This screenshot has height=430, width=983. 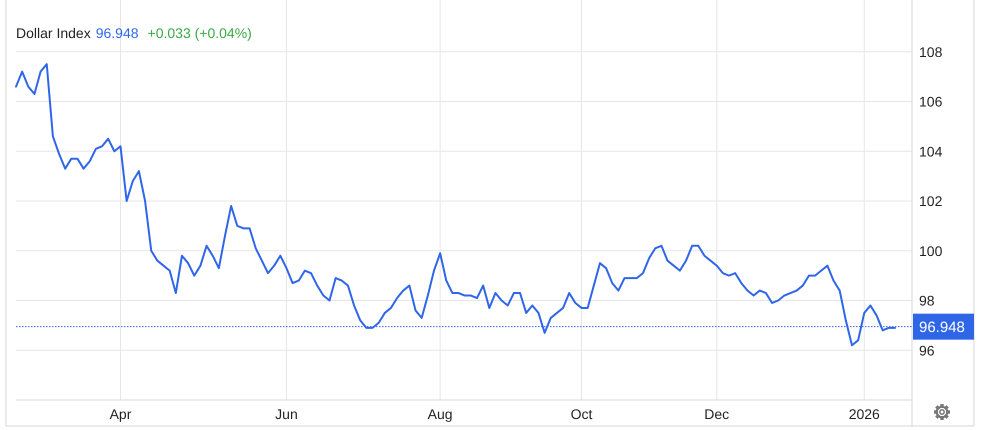 What do you see at coordinates (581, 414) in the screenshot?
I see `x-tick-label: Oct` at bounding box center [581, 414].